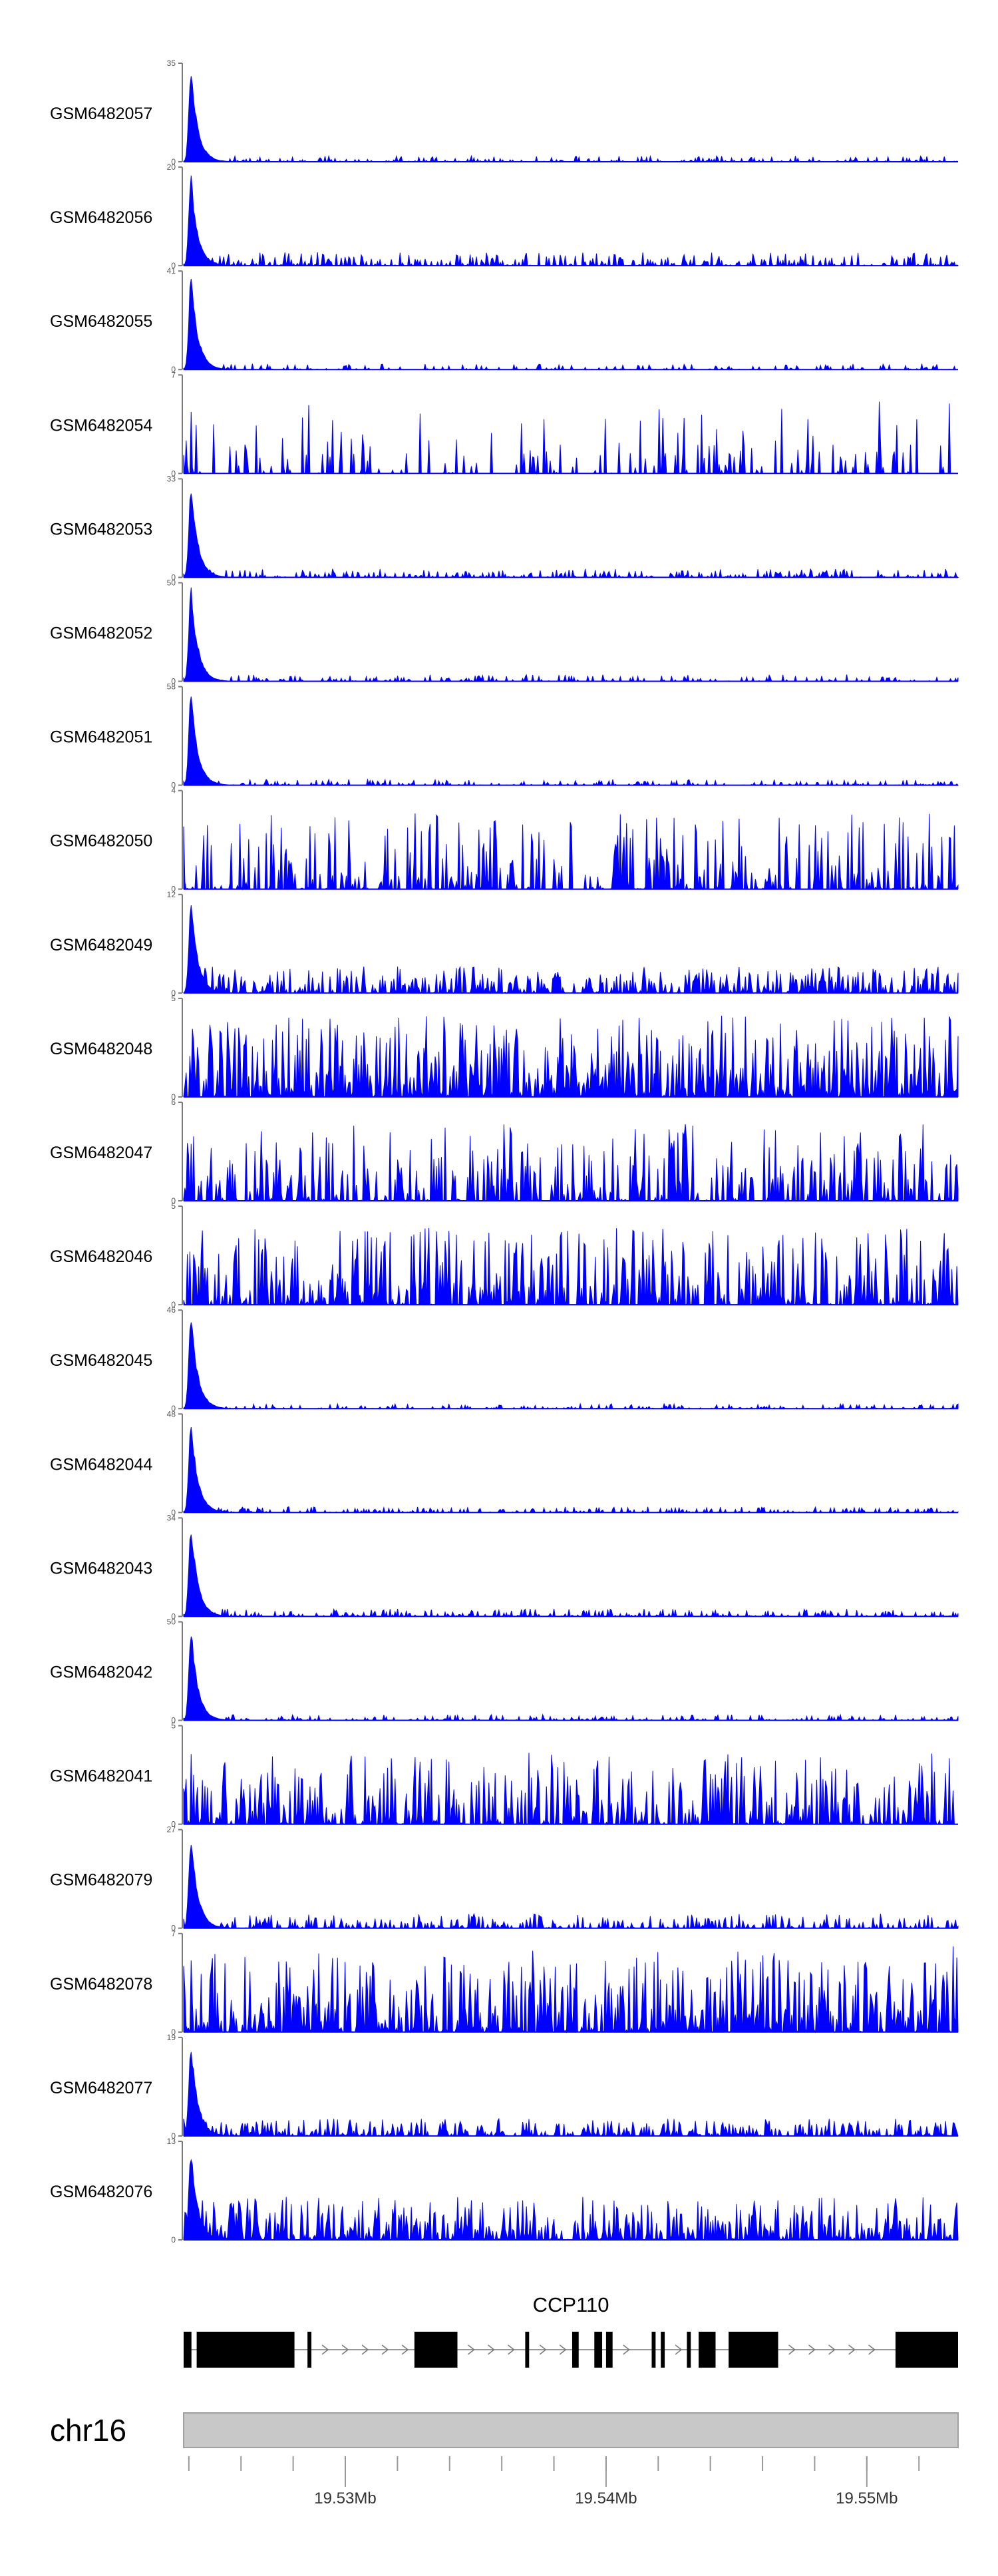 Image resolution: width=998 pixels, height=2576 pixels. Describe the element at coordinates (571, 2430) in the screenshot. I see `chromosome-bar` at that location.